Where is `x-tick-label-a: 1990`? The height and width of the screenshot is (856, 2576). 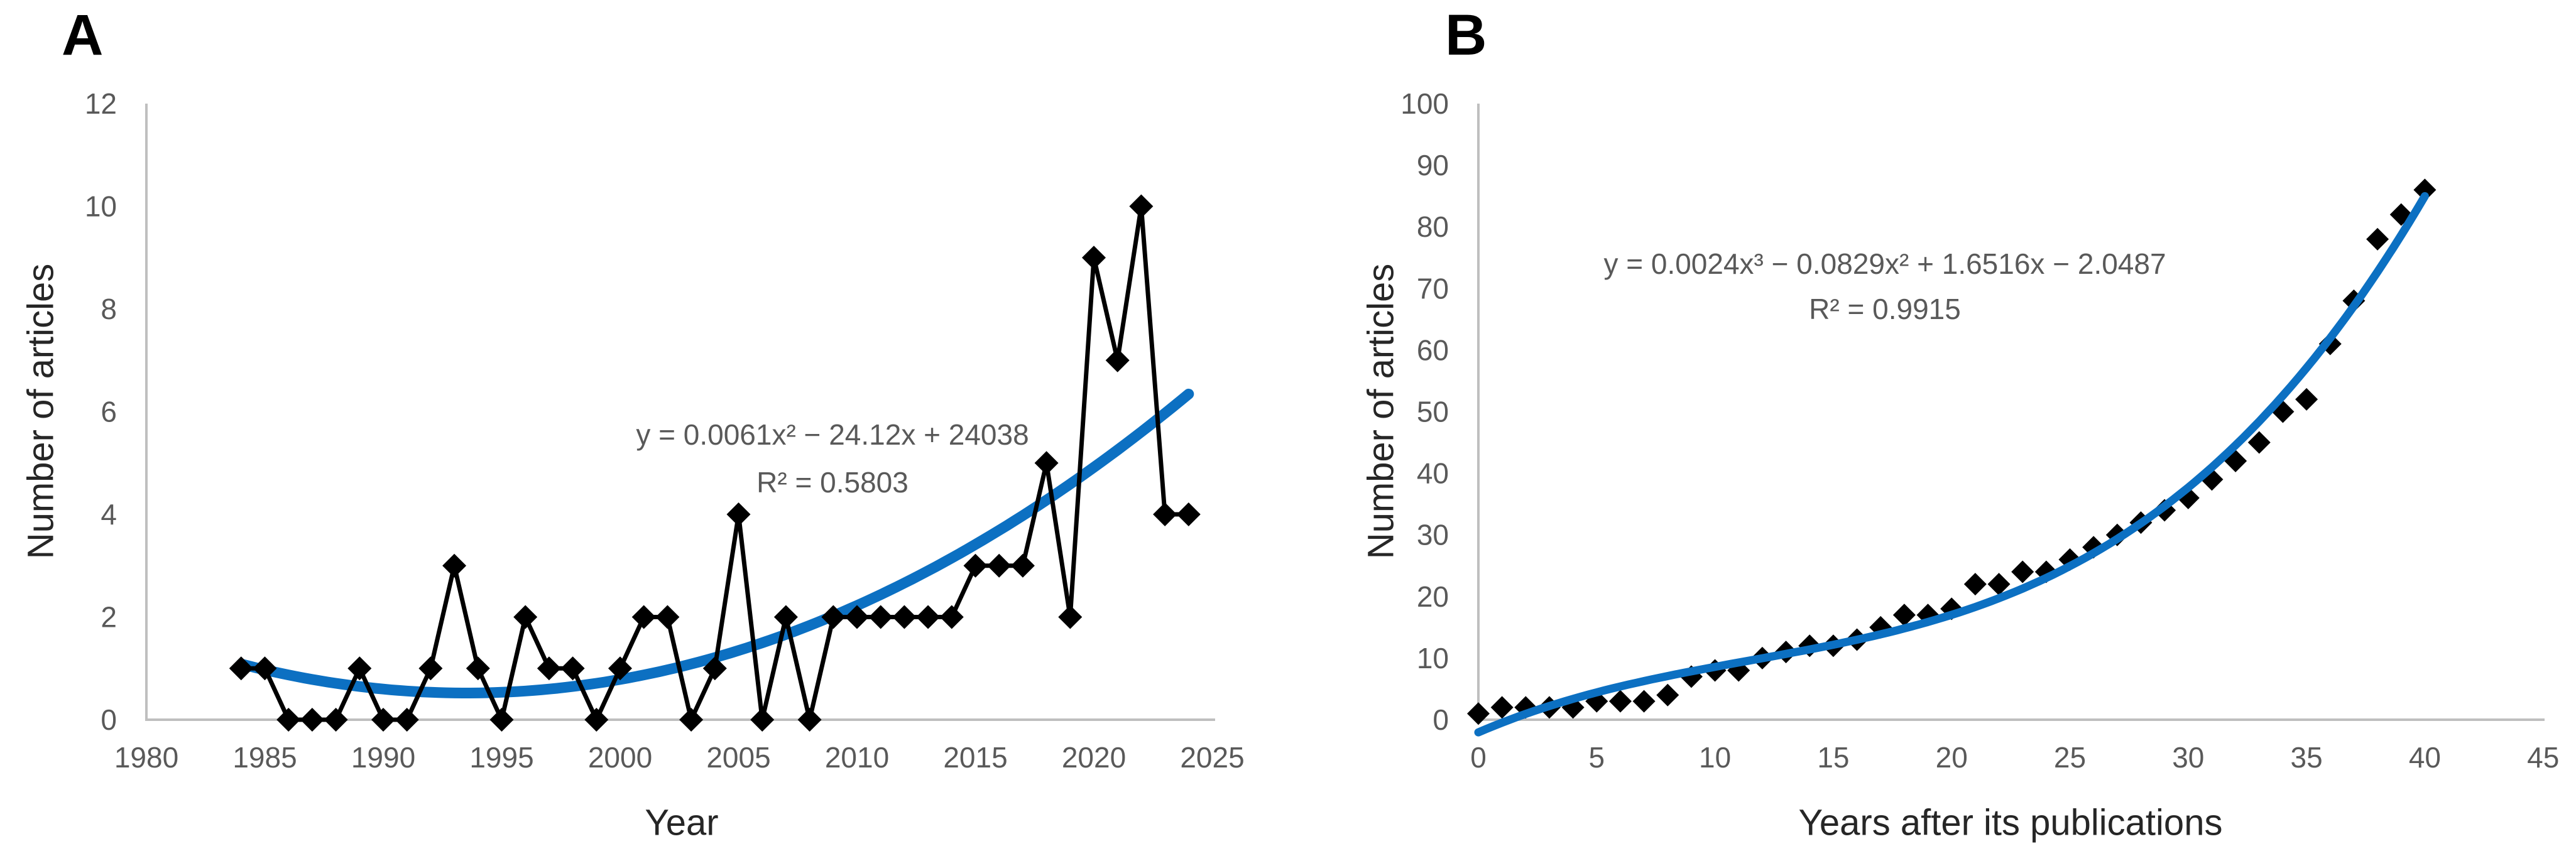
x-tick-label-a: 1990 is located at coordinates (383, 758).